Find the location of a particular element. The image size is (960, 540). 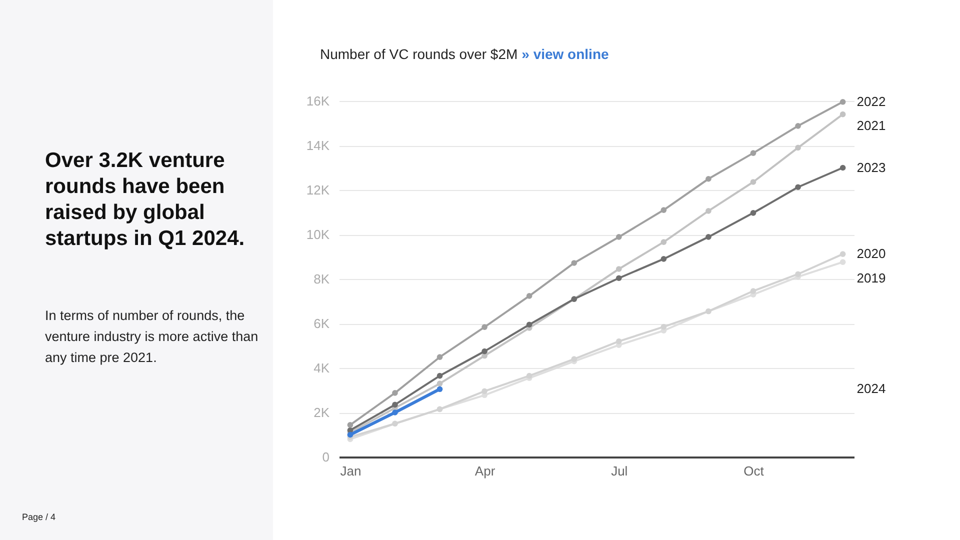

series-label: 2023 is located at coordinates (871, 167).